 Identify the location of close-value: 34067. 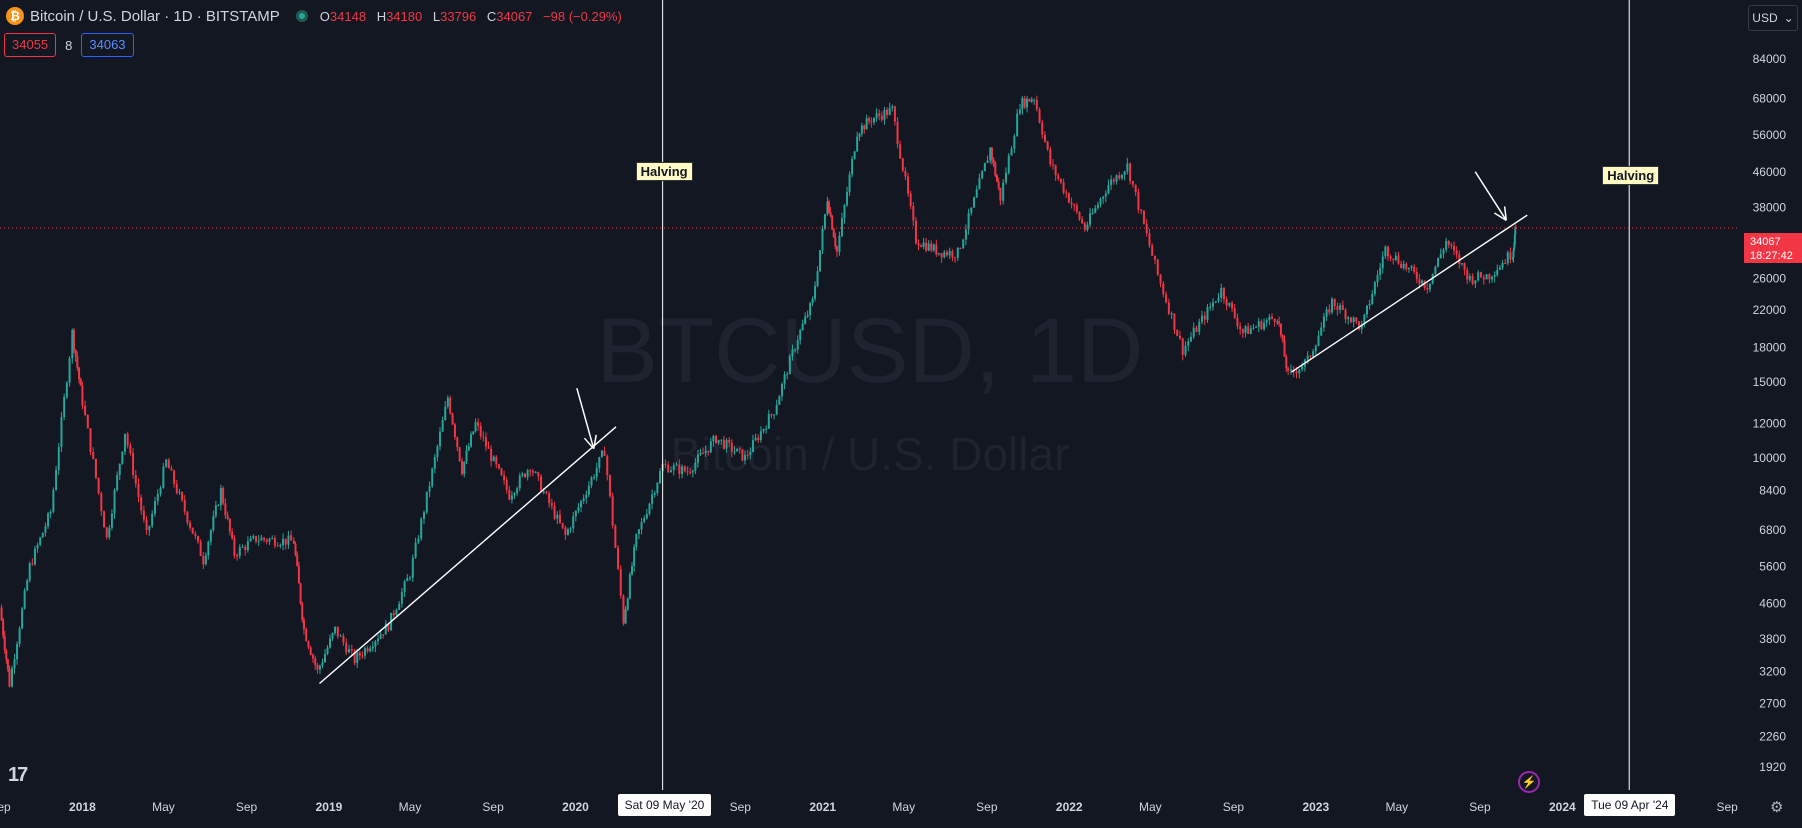
(514, 16).